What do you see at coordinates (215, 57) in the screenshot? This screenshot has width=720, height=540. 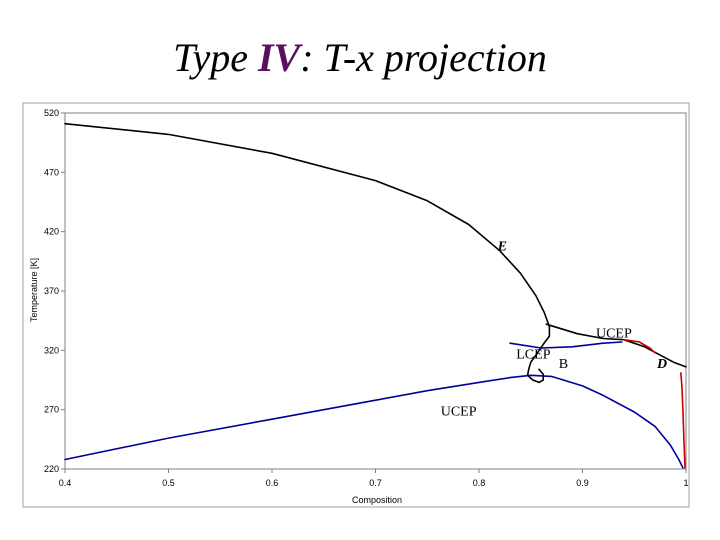 I see `title-prefix: Type` at bounding box center [215, 57].